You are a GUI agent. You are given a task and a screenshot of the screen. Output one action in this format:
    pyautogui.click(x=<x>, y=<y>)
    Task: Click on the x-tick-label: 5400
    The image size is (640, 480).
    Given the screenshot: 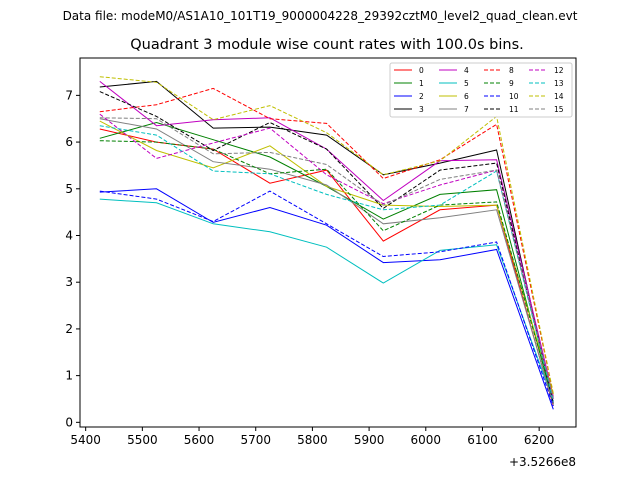 What is the action you would take?
    pyautogui.click(x=85, y=440)
    